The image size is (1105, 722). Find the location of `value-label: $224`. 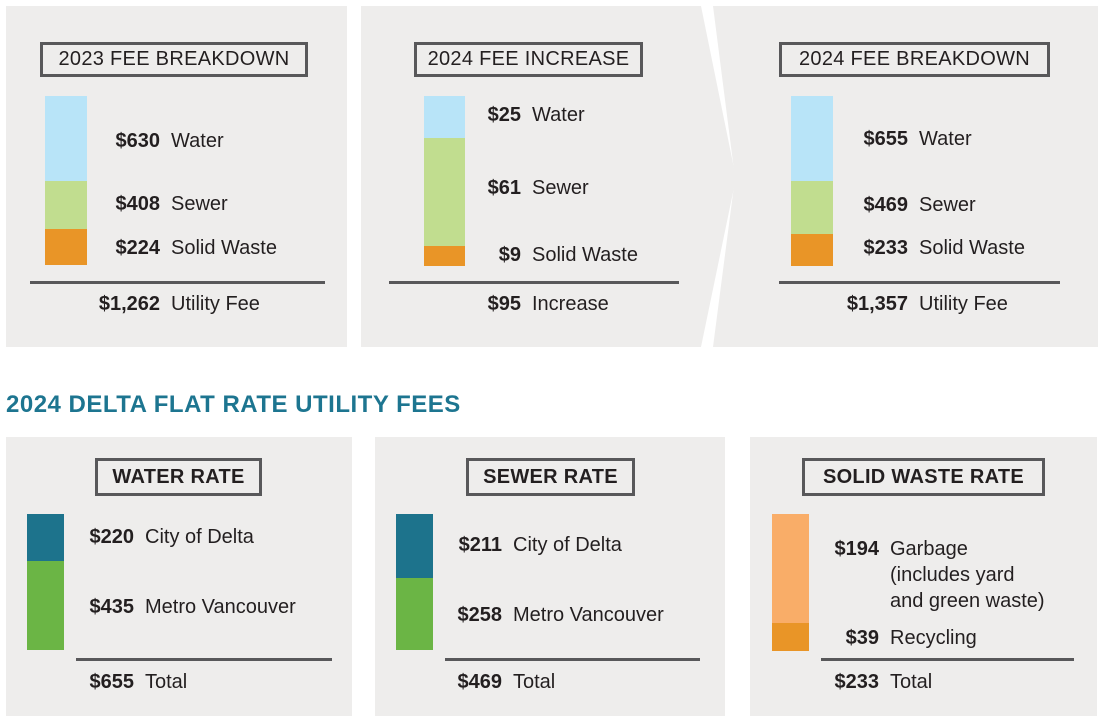

value-label: $224 is located at coordinates (138, 248).